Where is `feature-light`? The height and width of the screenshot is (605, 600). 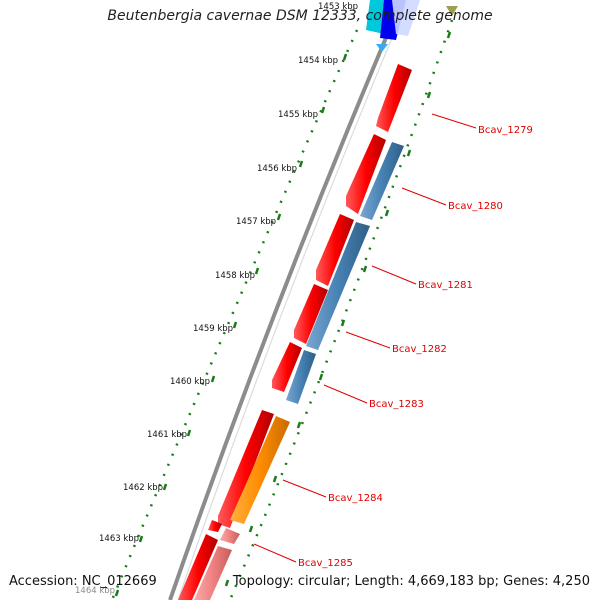 feature-light is located at coordinates (406, 18).